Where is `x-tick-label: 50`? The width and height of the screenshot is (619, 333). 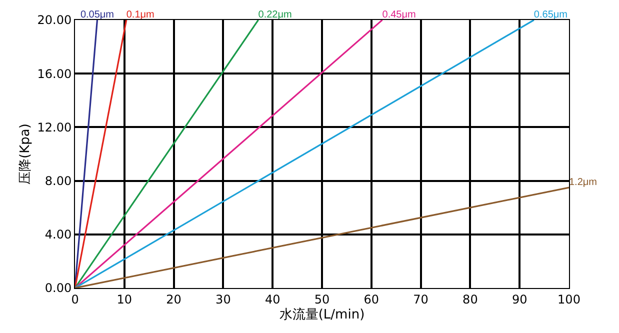
x-tick-label: 50 is located at coordinates (322, 299).